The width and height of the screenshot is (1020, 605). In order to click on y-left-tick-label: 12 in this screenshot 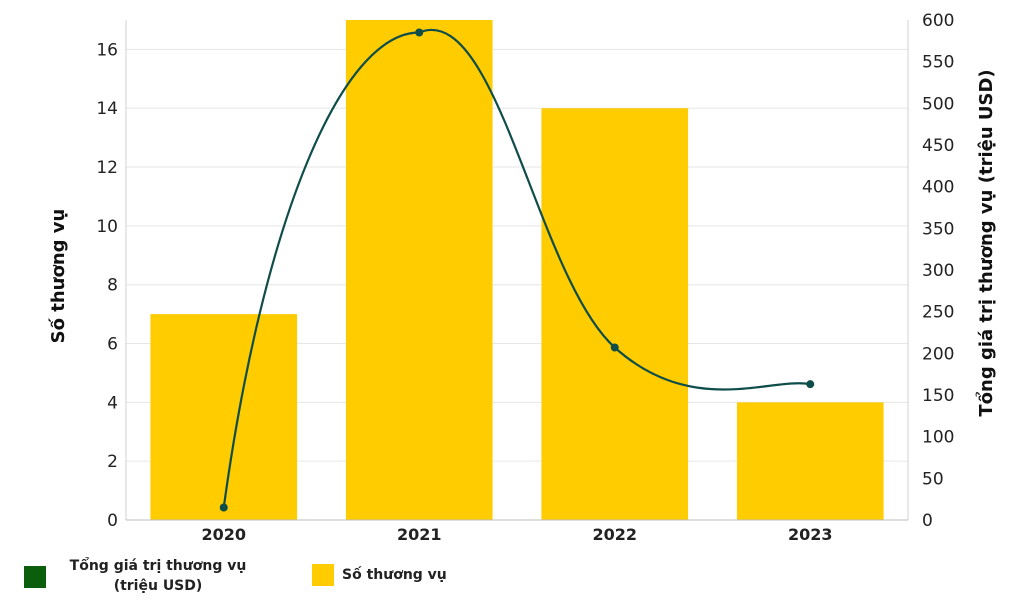, I will do `click(107, 168)`.